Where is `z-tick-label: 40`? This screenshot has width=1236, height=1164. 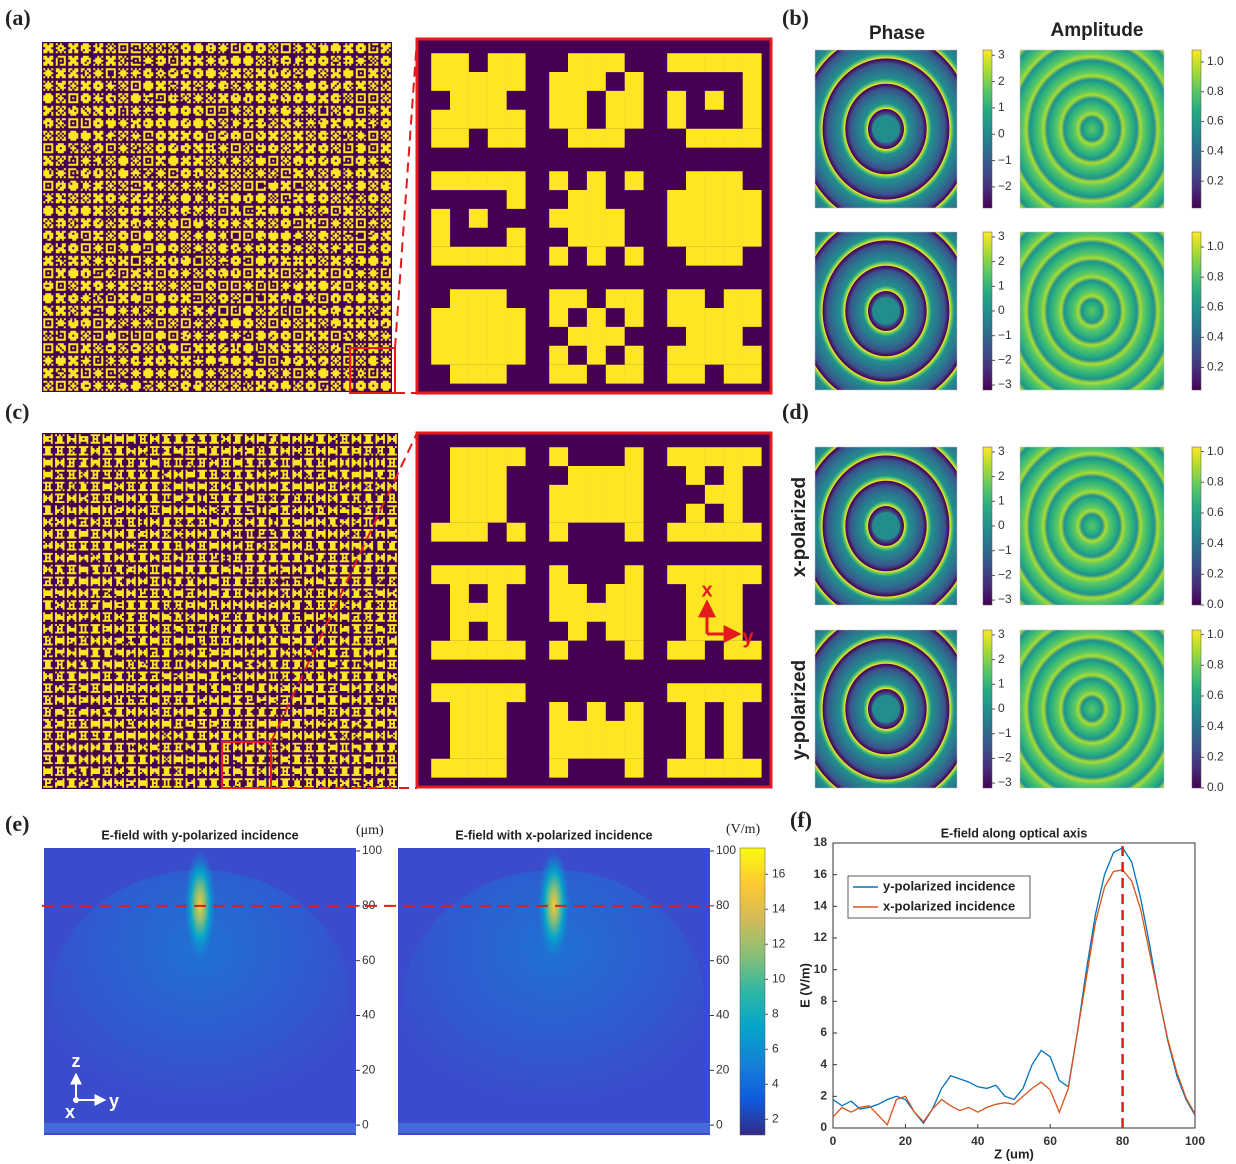
z-tick-label: 40 is located at coordinates (723, 1015).